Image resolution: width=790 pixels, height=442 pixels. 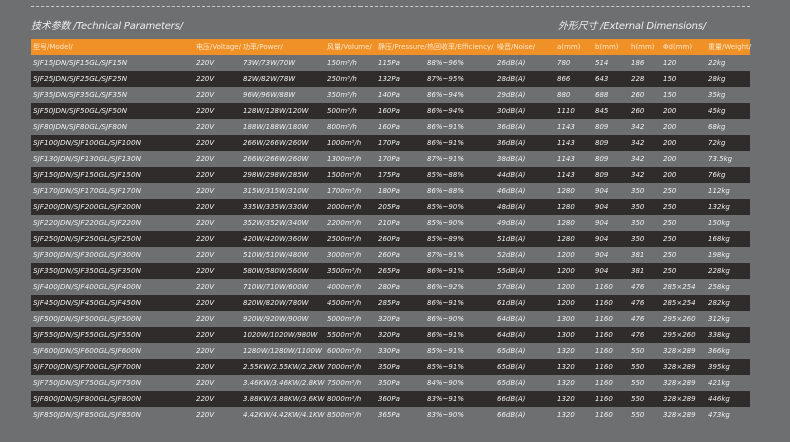 What do you see at coordinates (566, 367) in the screenshot?
I see `cell-a: 1320` at bounding box center [566, 367].